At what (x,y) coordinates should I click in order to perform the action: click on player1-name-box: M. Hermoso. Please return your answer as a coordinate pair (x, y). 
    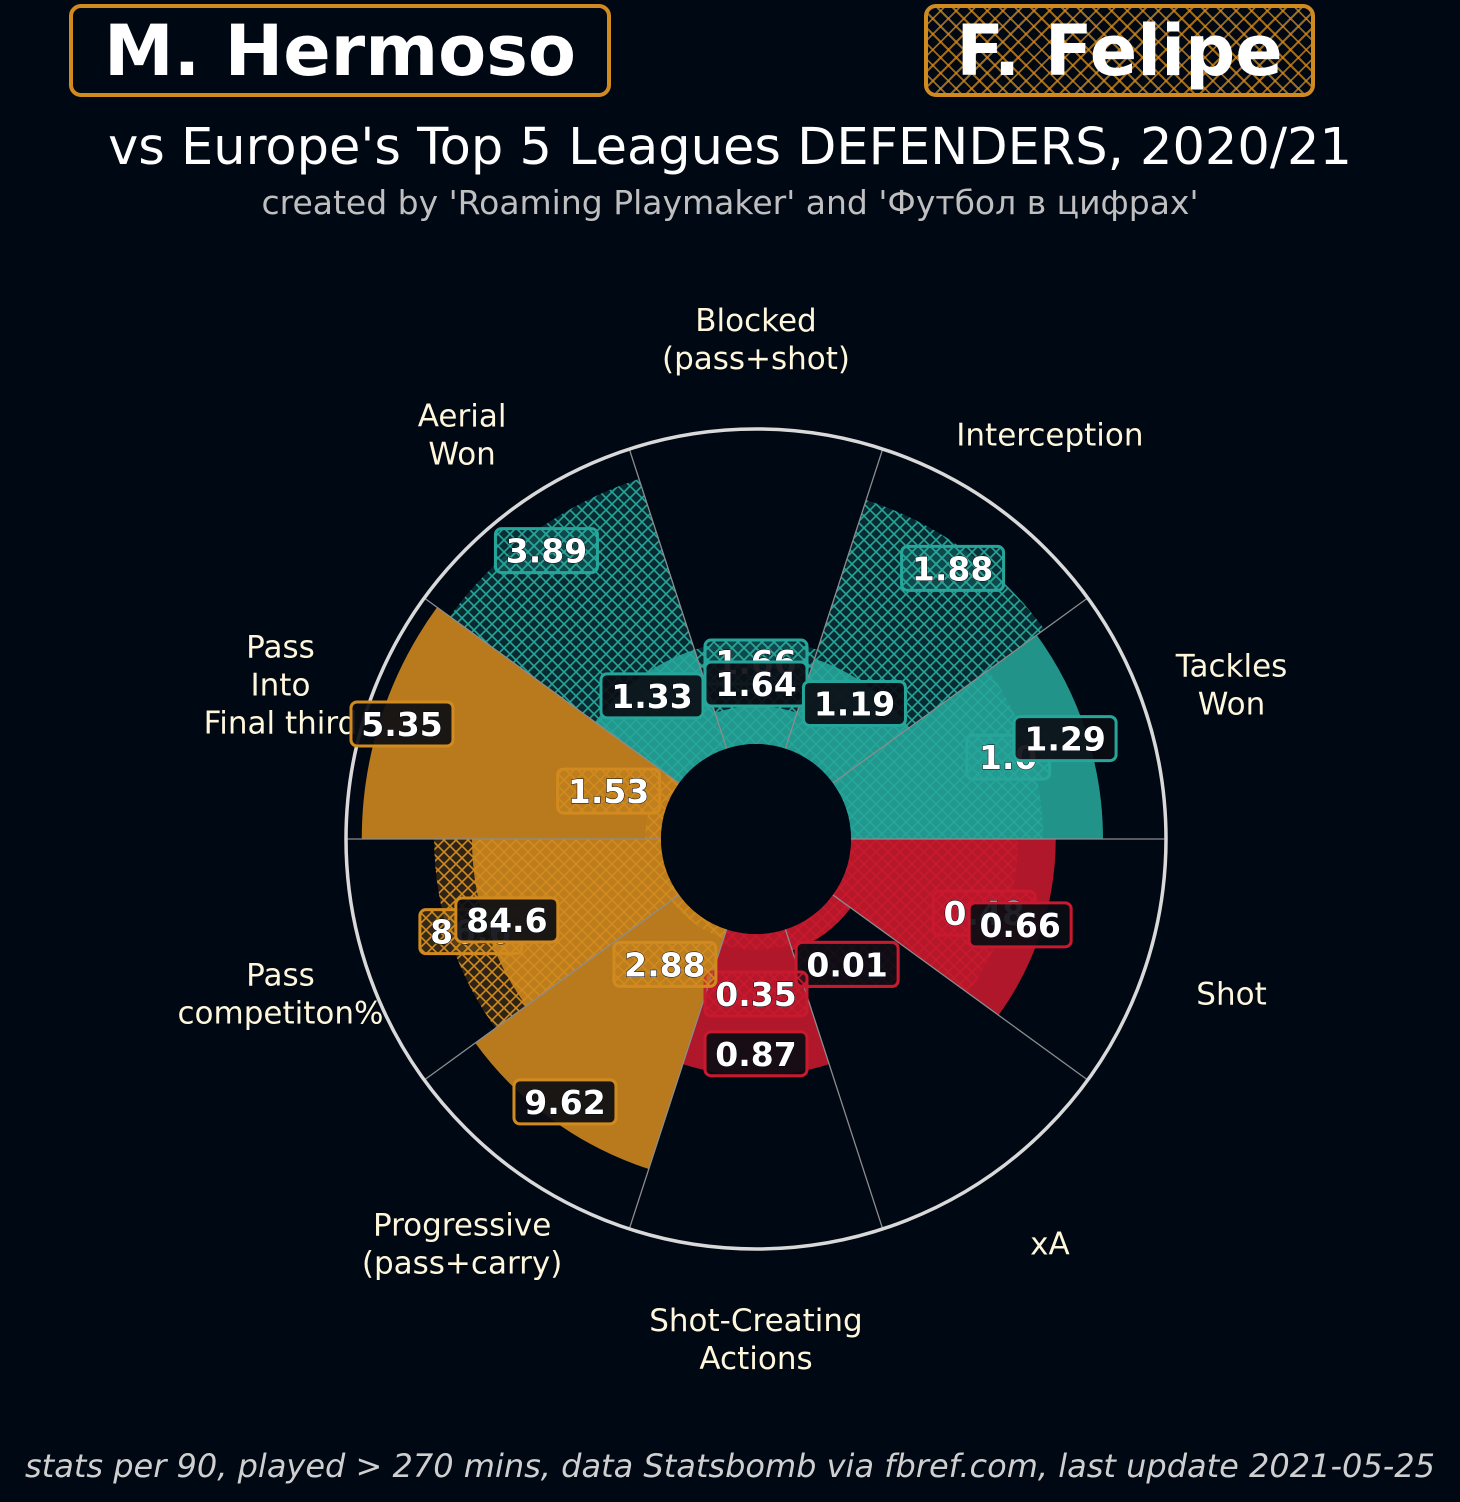
    Looking at the image, I should click on (340, 50).